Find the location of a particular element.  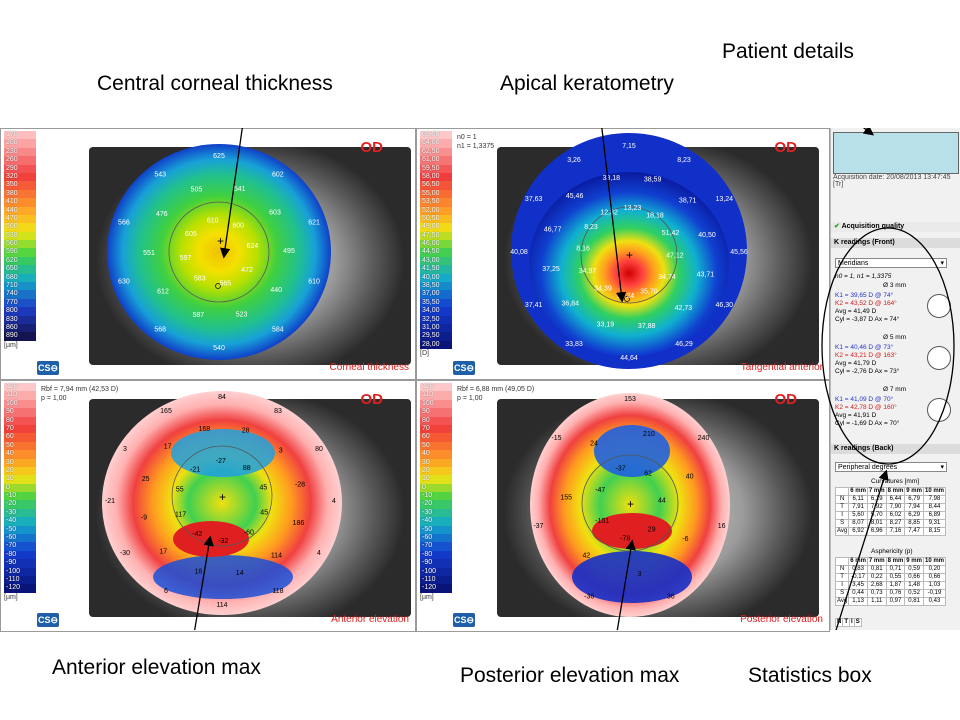

scale-cell: 230 is located at coordinates (20, 152).